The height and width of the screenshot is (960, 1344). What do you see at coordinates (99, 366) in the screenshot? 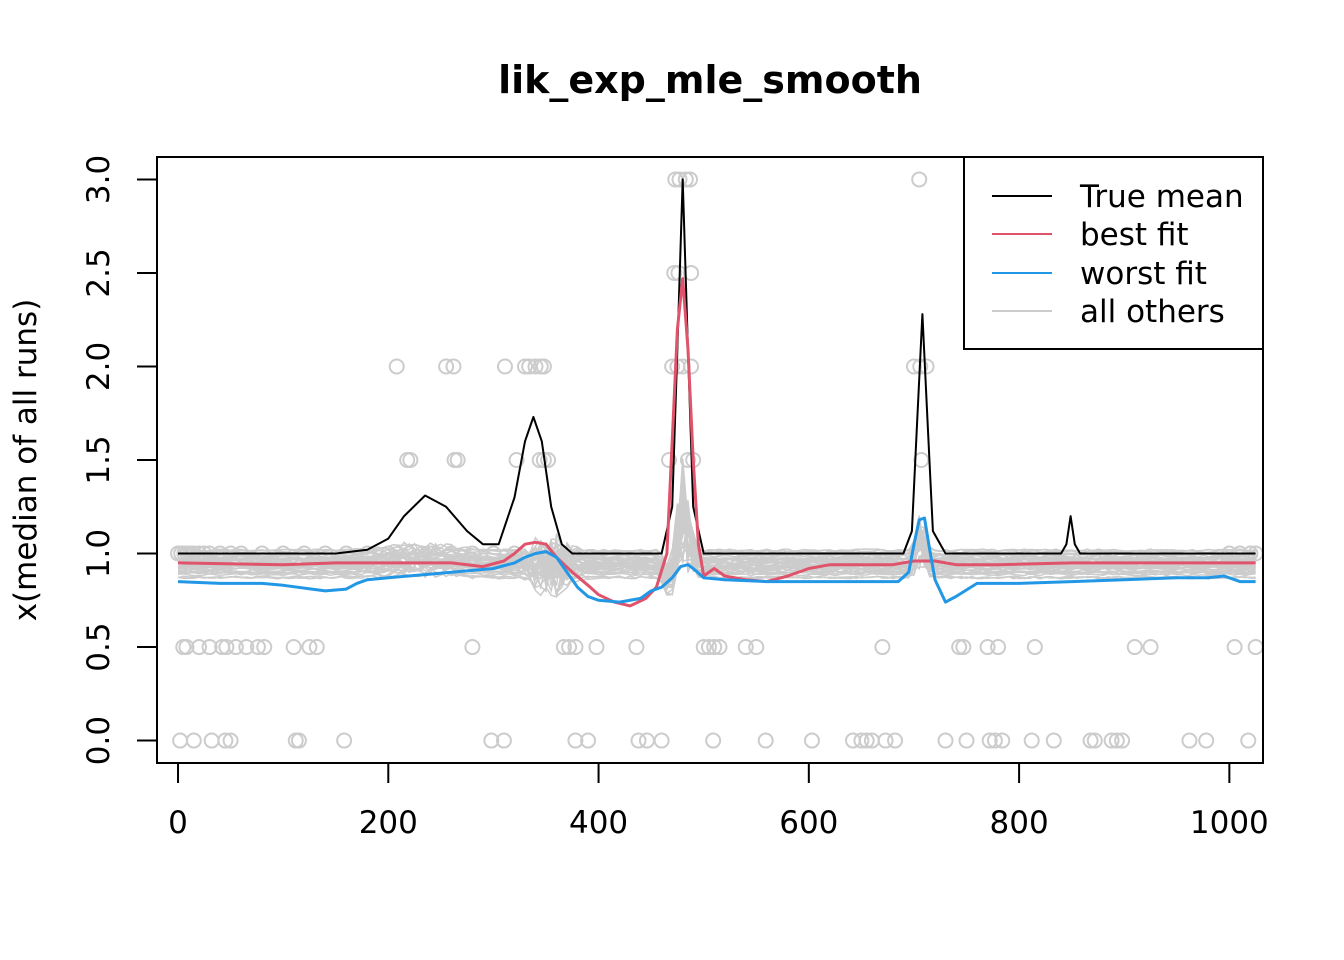
I see `y-tick-label: 2.0` at bounding box center [99, 366].